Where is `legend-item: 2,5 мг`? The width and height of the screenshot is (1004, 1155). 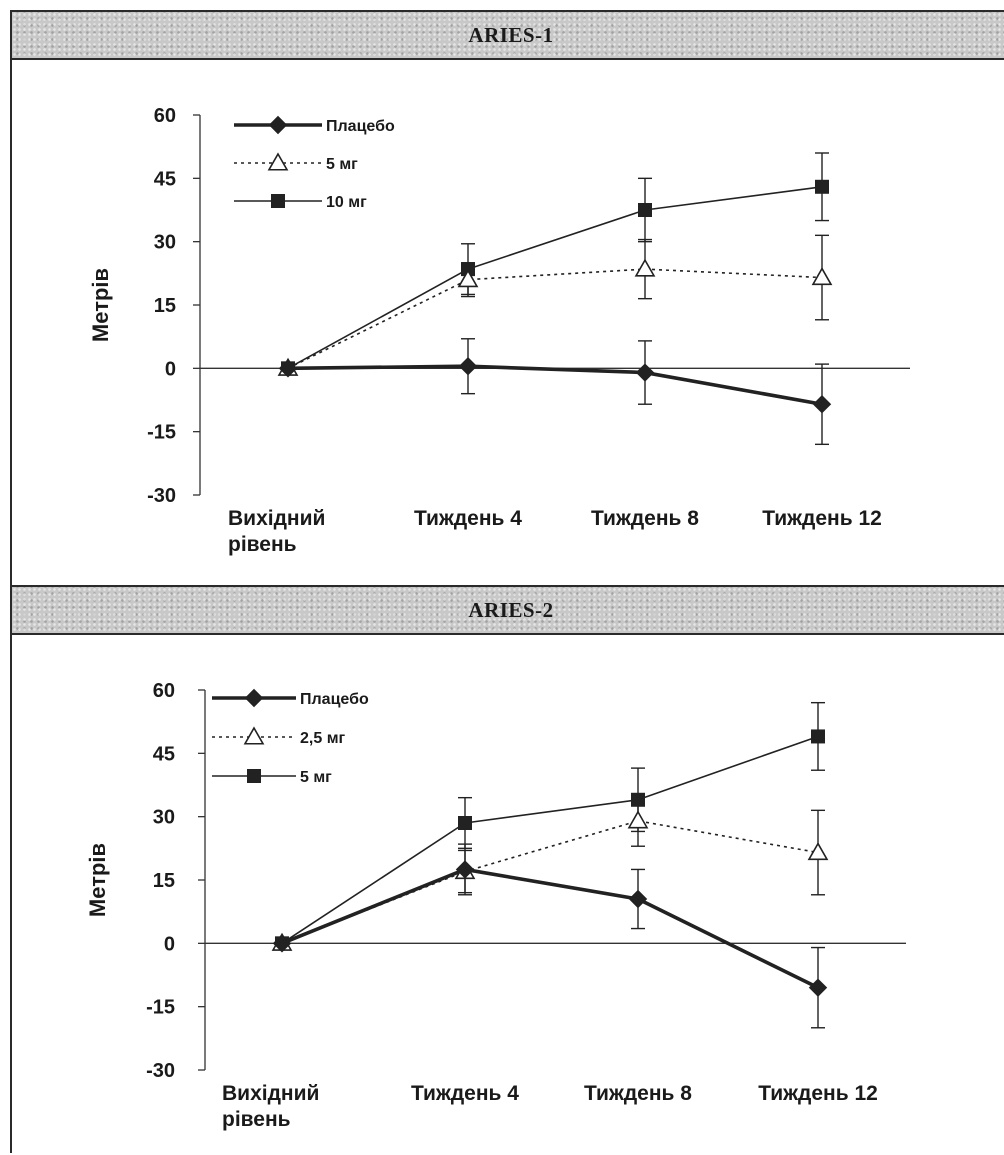 legend-item: 2,5 мг is located at coordinates (279, 736).